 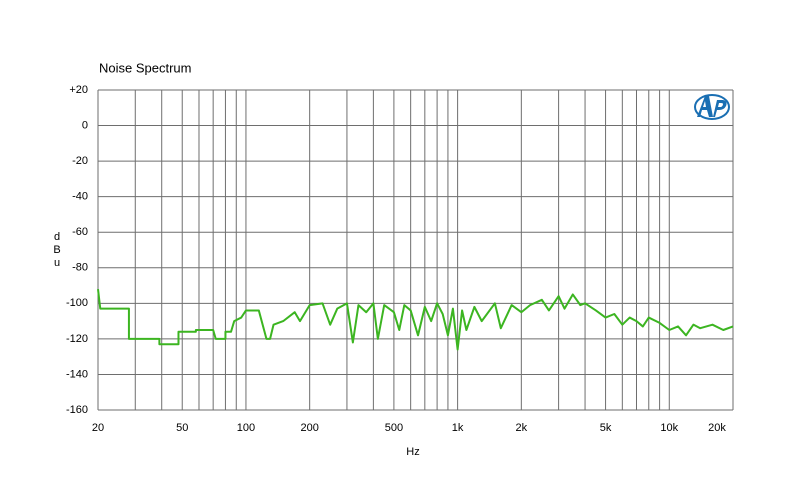 What do you see at coordinates (56, 250) in the screenshot?
I see `y-axis-label: B` at bounding box center [56, 250].